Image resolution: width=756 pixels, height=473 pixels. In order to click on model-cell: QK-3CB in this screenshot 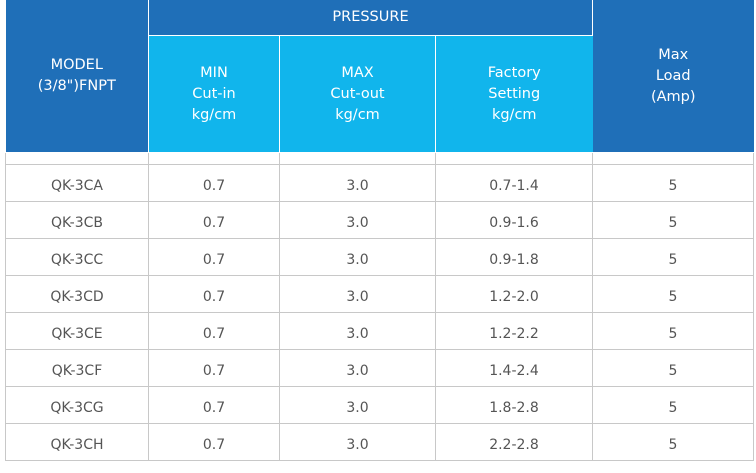, I will do `click(77, 220)`.